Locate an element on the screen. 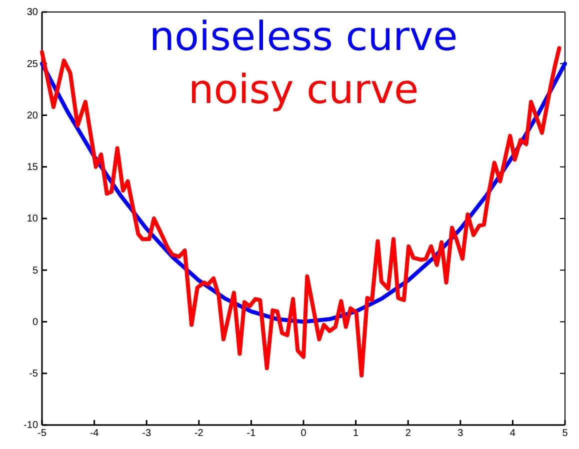 Image resolution: width=579 pixels, height=449 pixels. x-tick-label: 3 is located at coordinates (461, 434).